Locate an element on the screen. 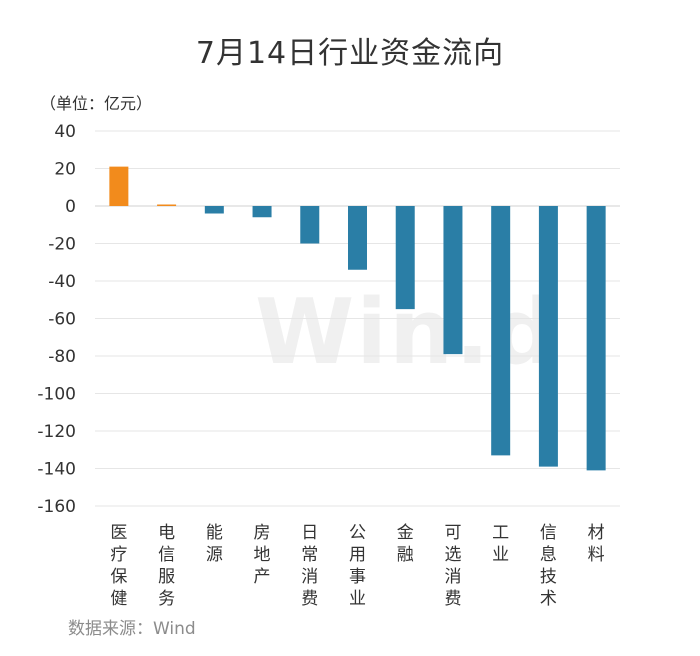 The image size is (700, 656). y-tick-label: 0 is located at coordinates (70, 207).